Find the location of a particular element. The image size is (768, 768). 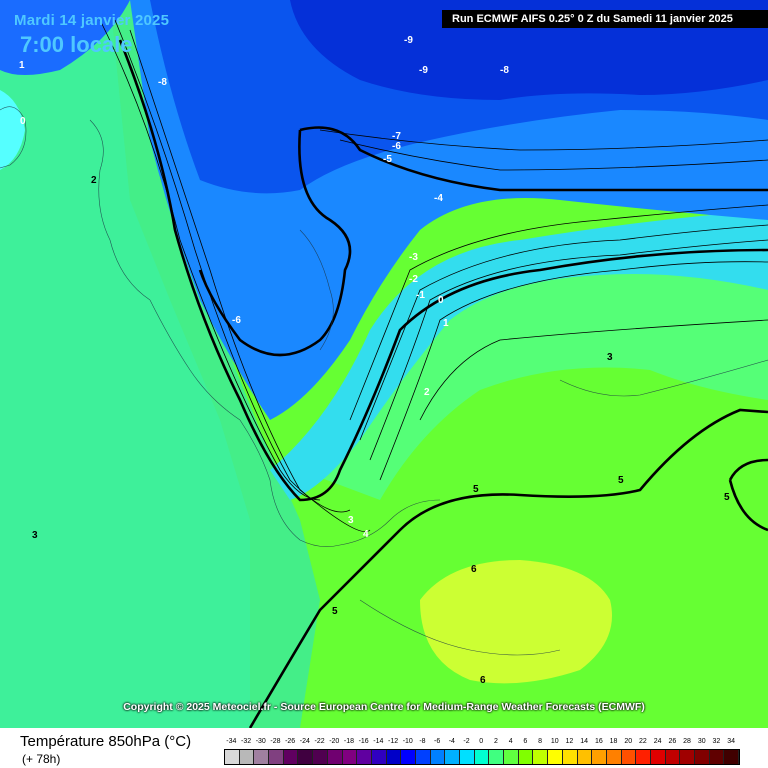

lead-time: (+ 78h) is located at coordinates (41, 759).